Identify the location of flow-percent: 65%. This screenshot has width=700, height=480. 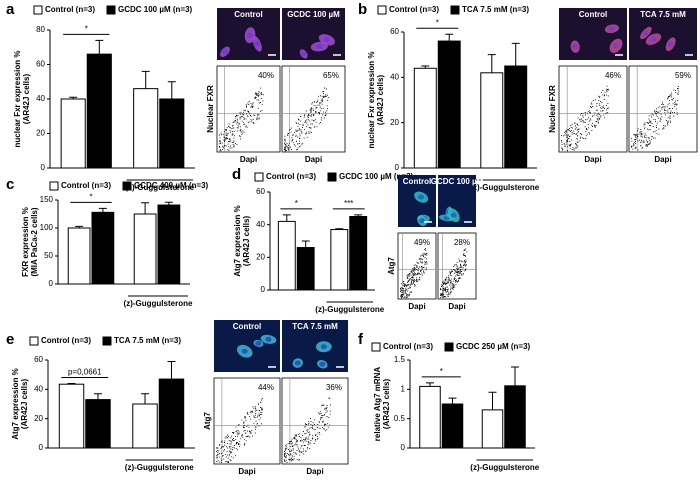
(331, 75).